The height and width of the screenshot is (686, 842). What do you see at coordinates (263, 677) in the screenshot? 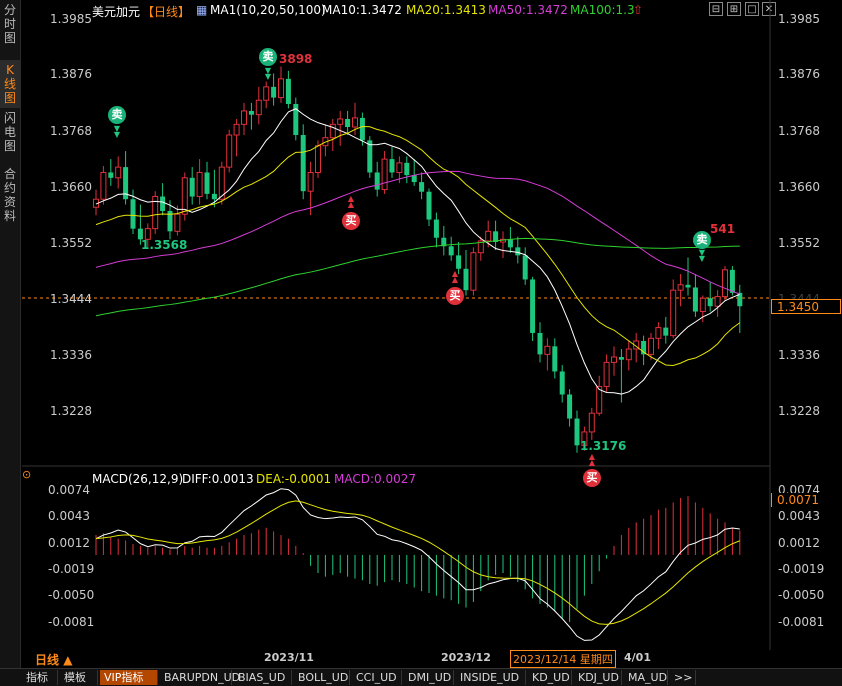
I see `tab-bias: BIAS_UD` at bounding box center [263, 677].